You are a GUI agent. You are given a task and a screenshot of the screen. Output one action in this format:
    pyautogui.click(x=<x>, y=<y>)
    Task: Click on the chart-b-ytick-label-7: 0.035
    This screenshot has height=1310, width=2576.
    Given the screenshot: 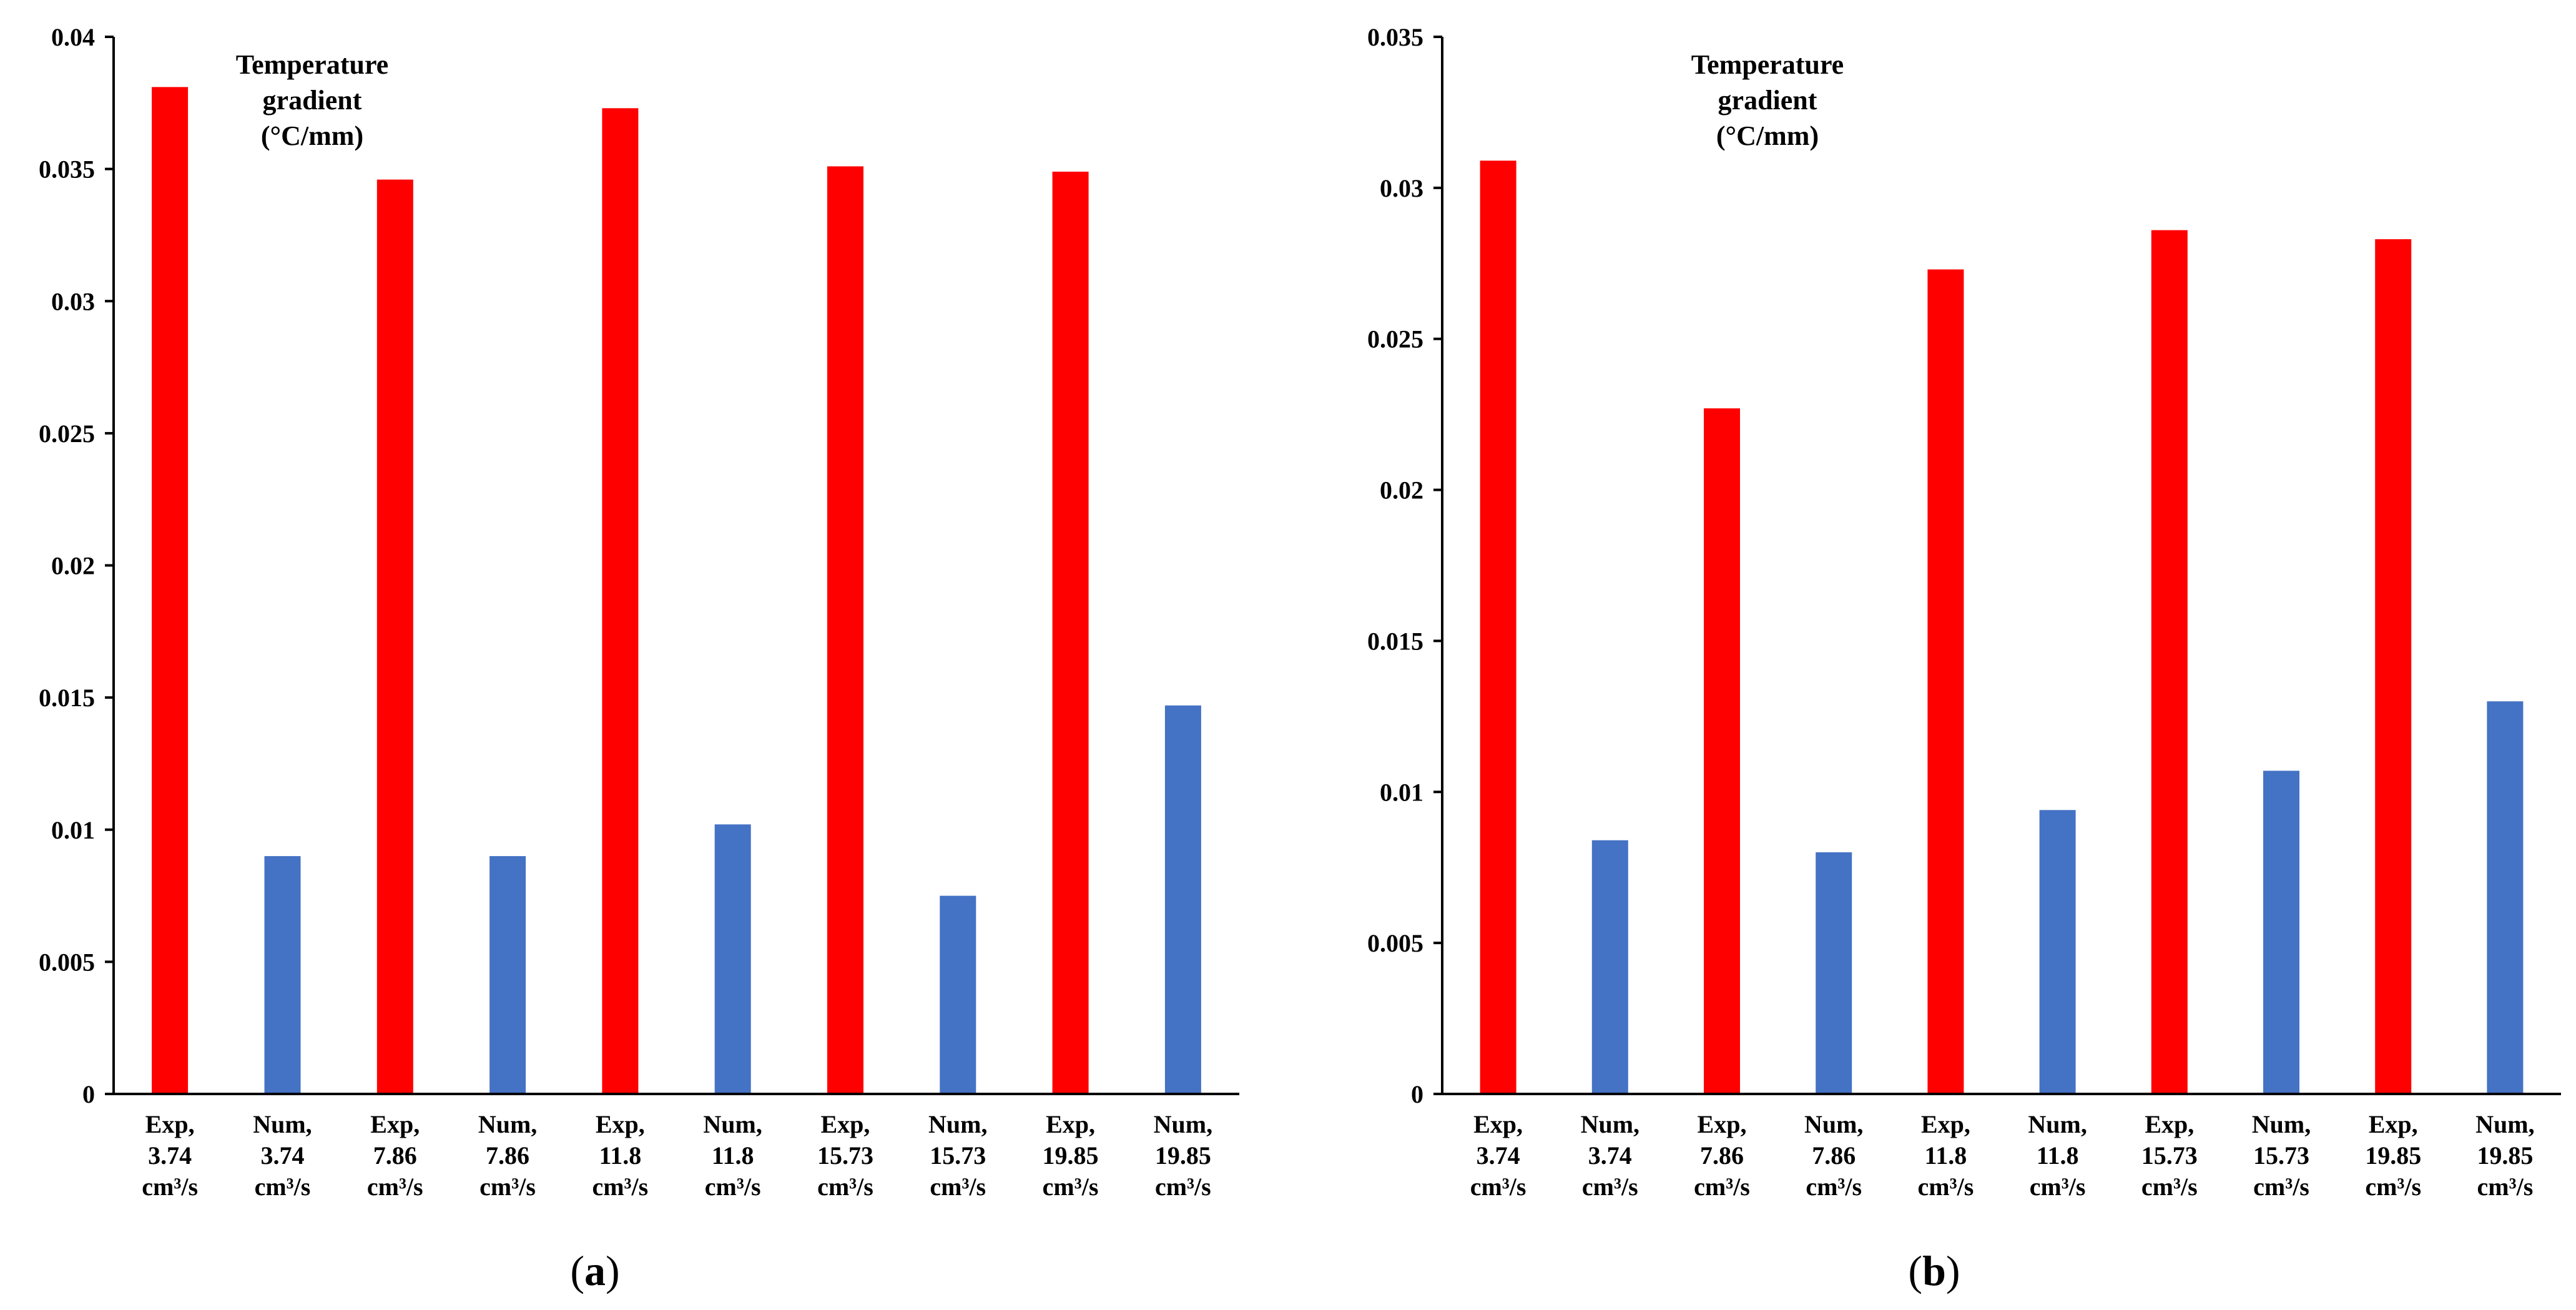 What is the action you would take?
    pyautogui.click(x=1395, y=37)
    